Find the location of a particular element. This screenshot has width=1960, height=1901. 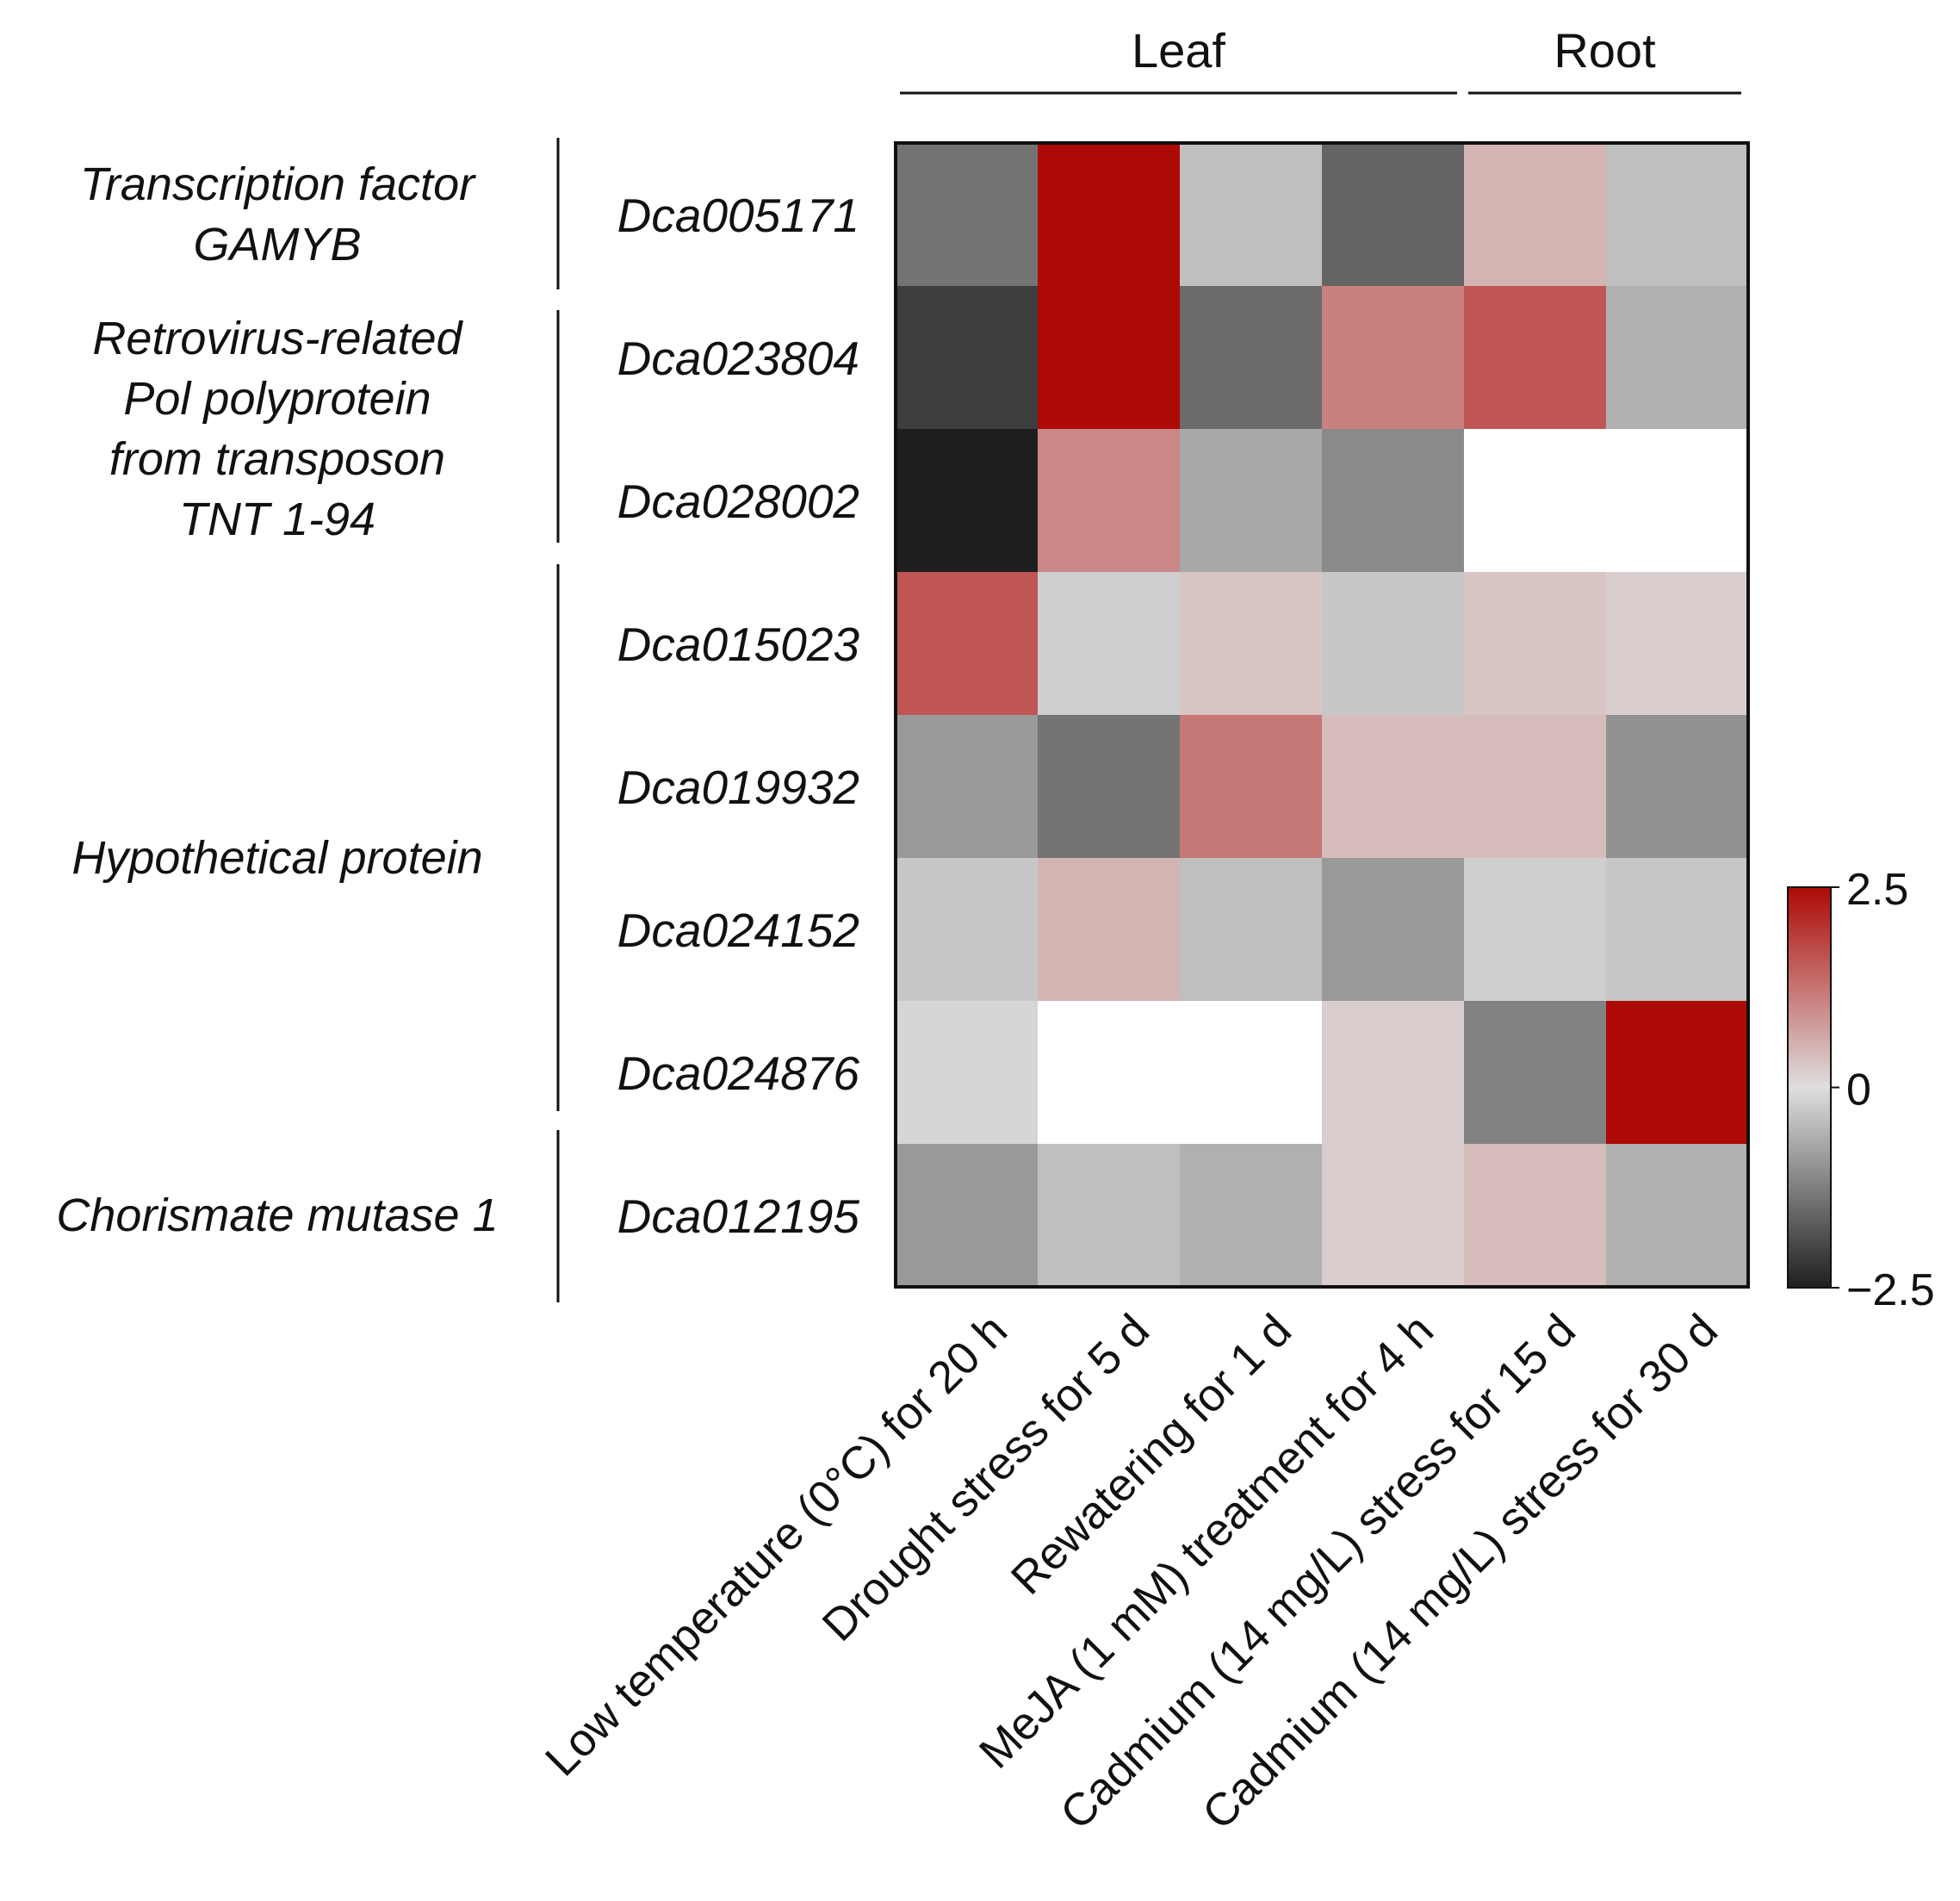

row-label: Dca012195 is located at coordinates (738, 1216).